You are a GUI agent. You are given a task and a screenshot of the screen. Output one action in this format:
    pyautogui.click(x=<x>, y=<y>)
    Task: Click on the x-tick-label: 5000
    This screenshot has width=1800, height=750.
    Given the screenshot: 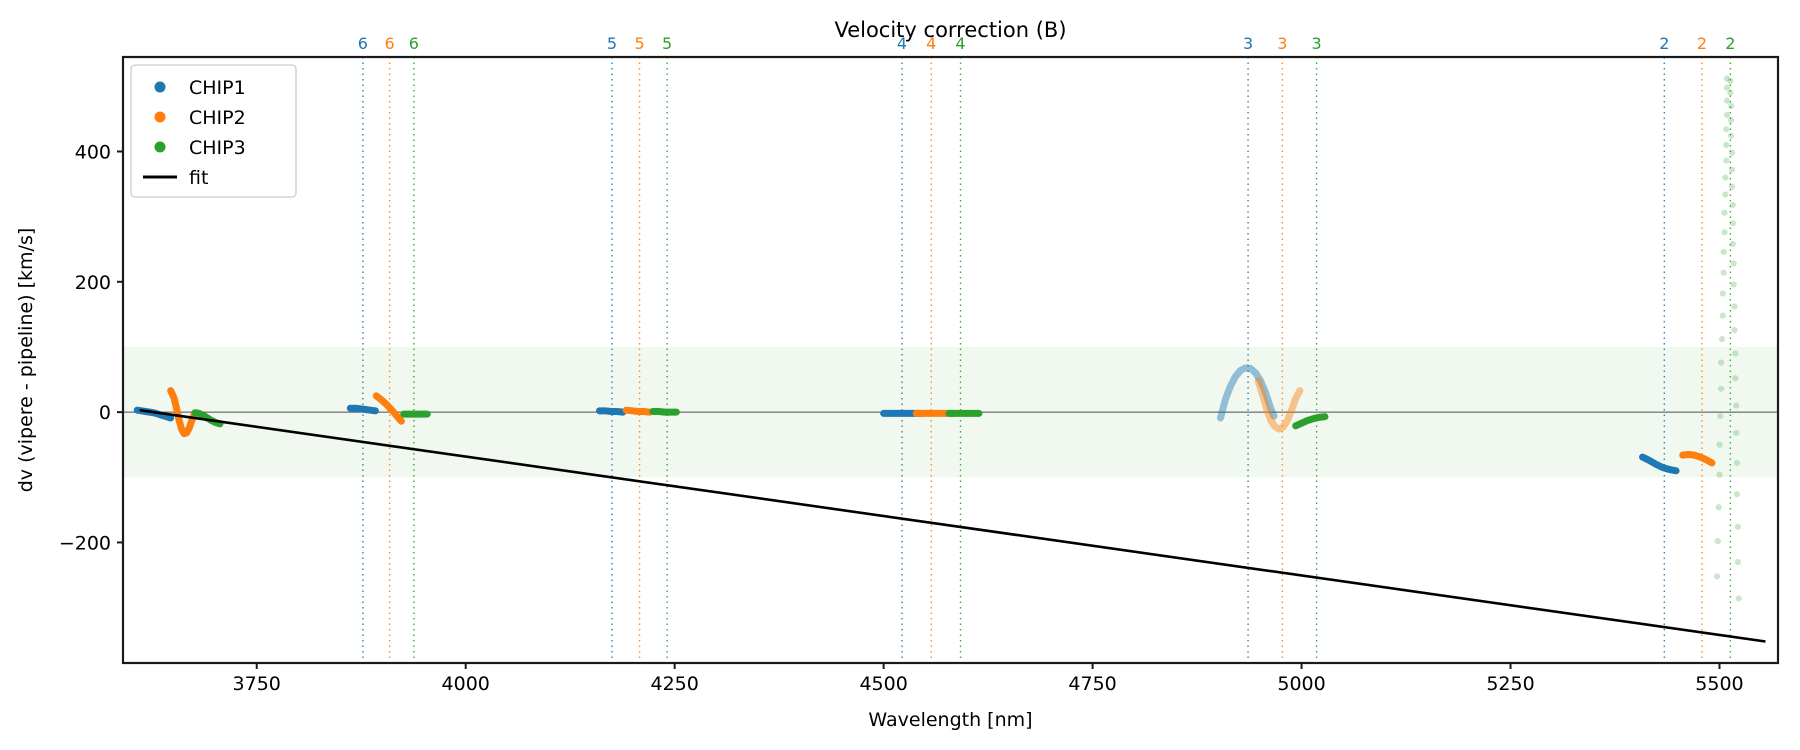 What is the action you would take?
    pyautogui.click(x=1301, y=684)
    